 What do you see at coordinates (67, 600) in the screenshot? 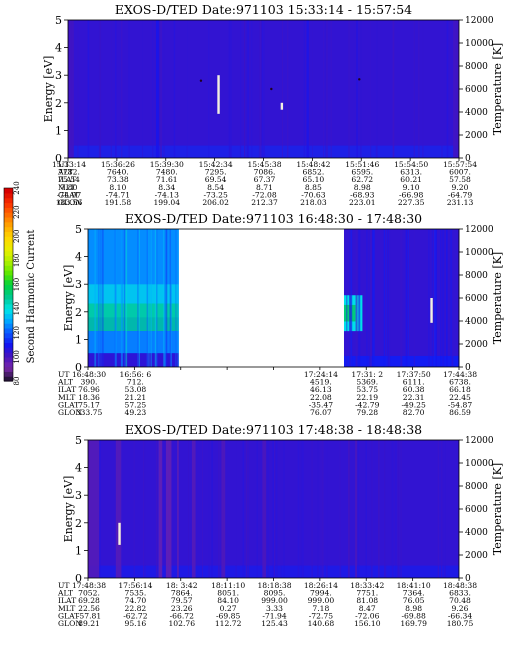
I see `table-row-label: ILAT` at bounding box center [67, 600].